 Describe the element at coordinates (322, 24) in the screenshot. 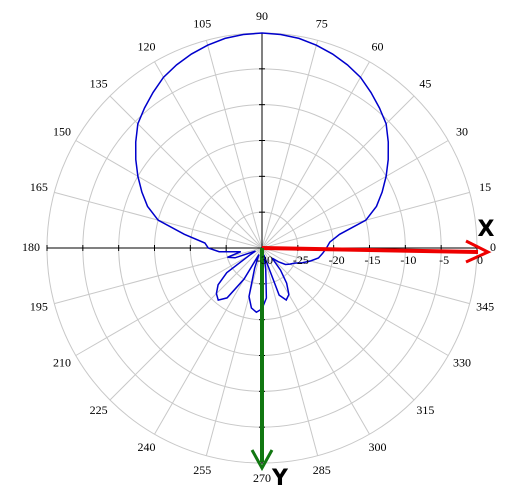

I see `angle-label: 75` at that location.